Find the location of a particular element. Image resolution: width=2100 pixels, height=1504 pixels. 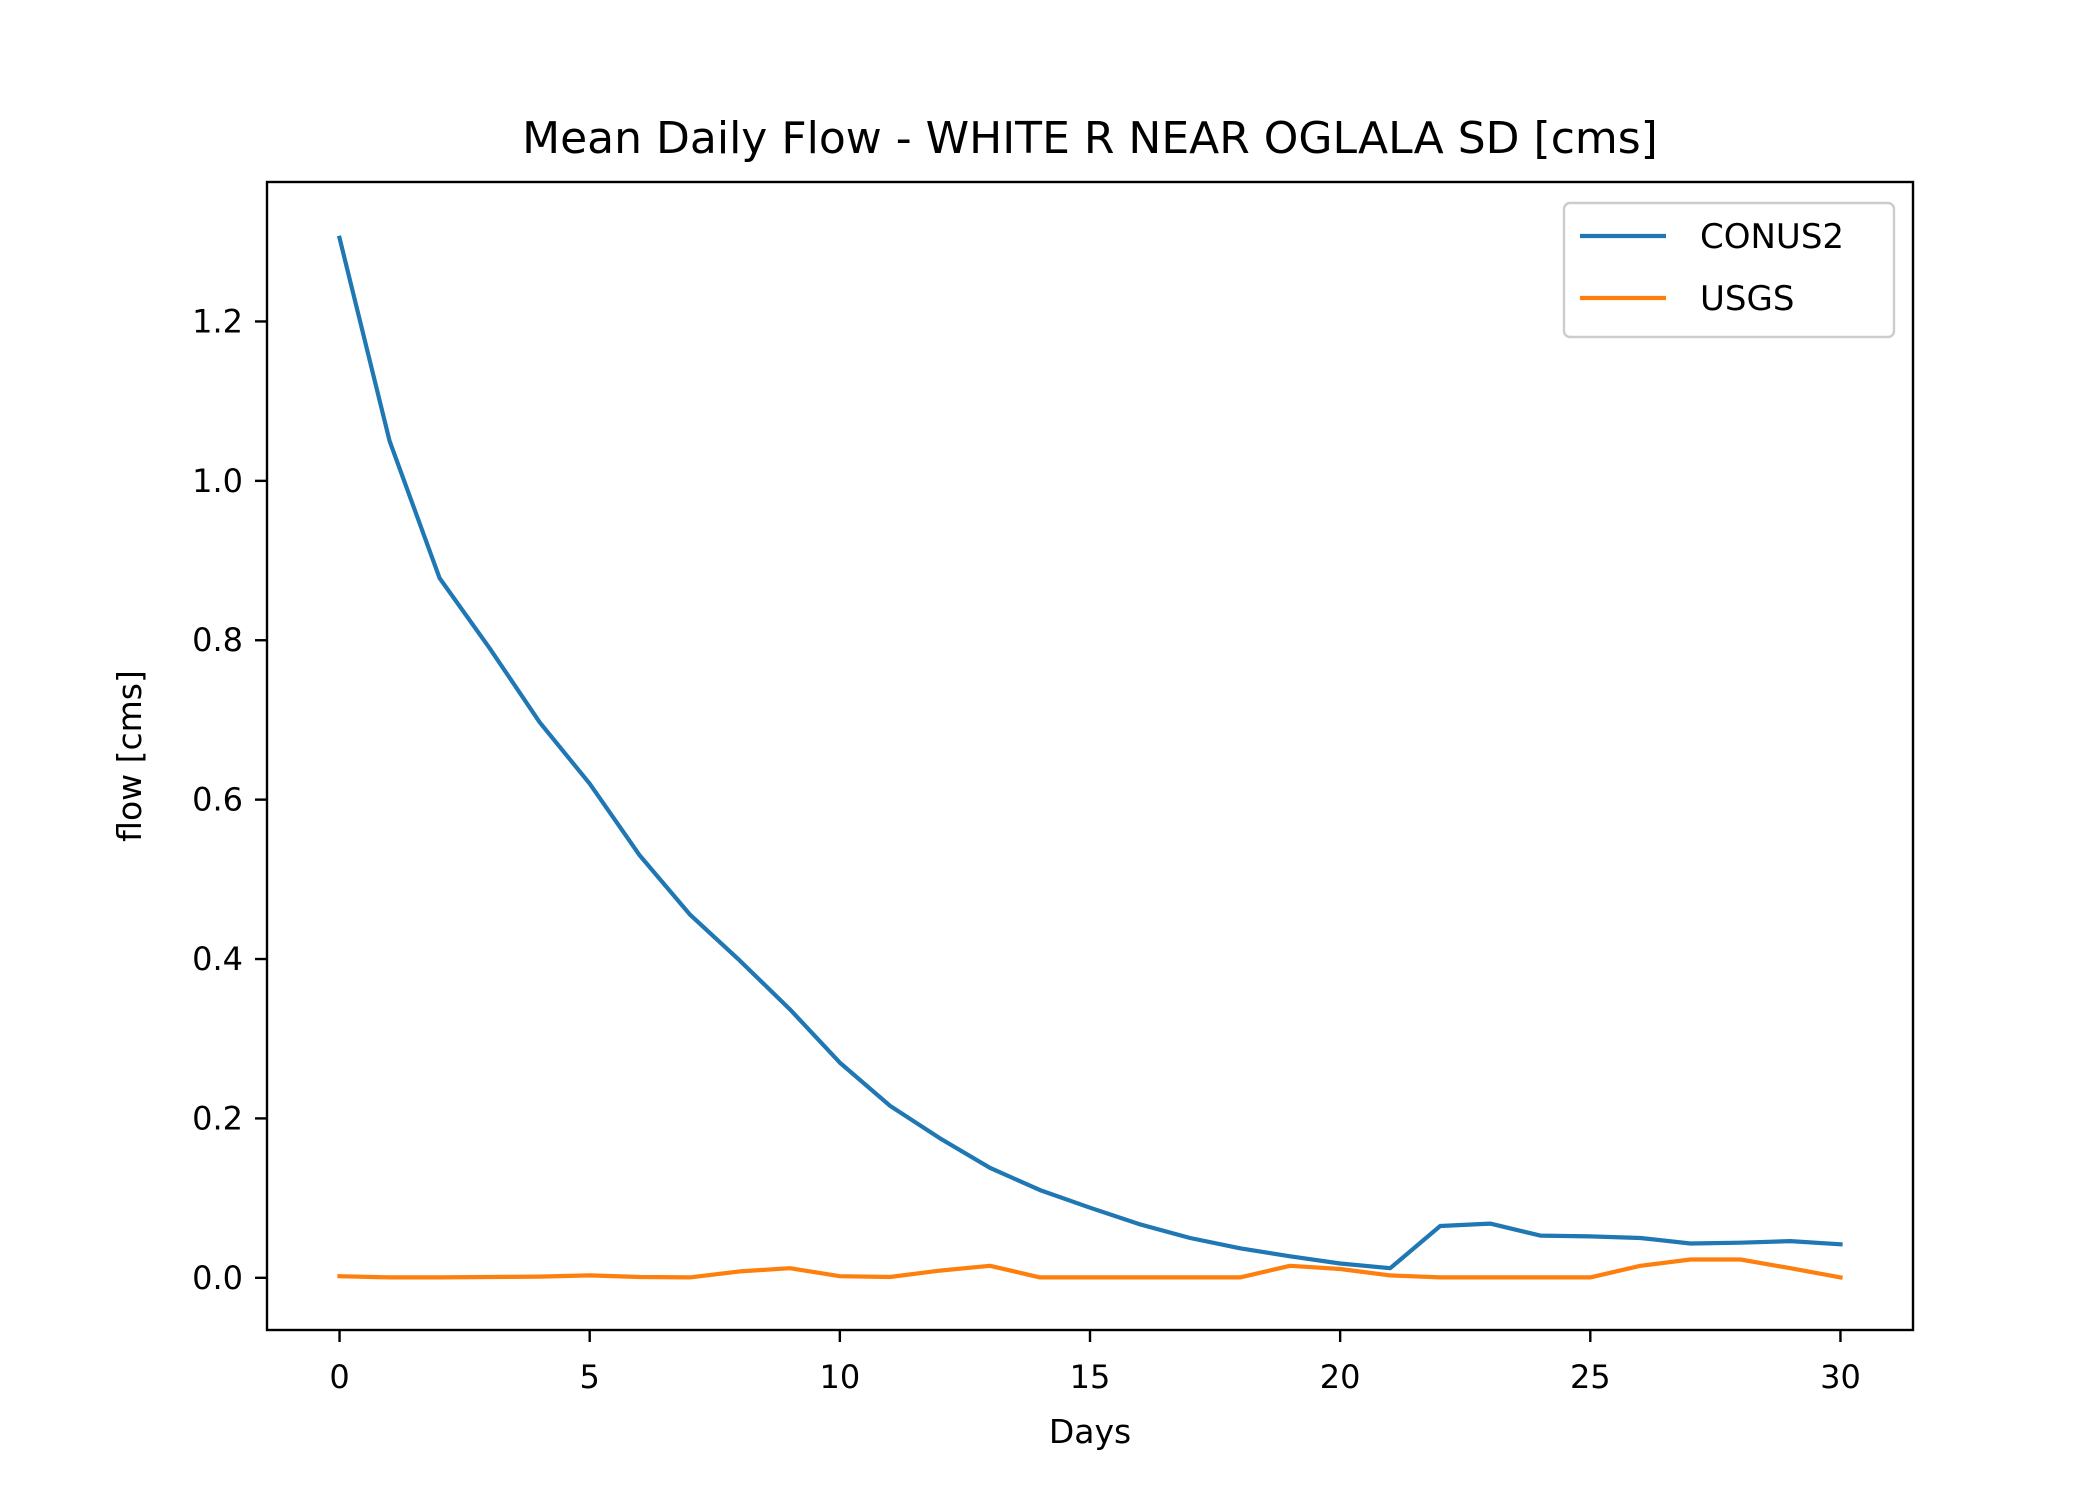

x-tick-label: 25 is located at coordinates (1590, 1377).